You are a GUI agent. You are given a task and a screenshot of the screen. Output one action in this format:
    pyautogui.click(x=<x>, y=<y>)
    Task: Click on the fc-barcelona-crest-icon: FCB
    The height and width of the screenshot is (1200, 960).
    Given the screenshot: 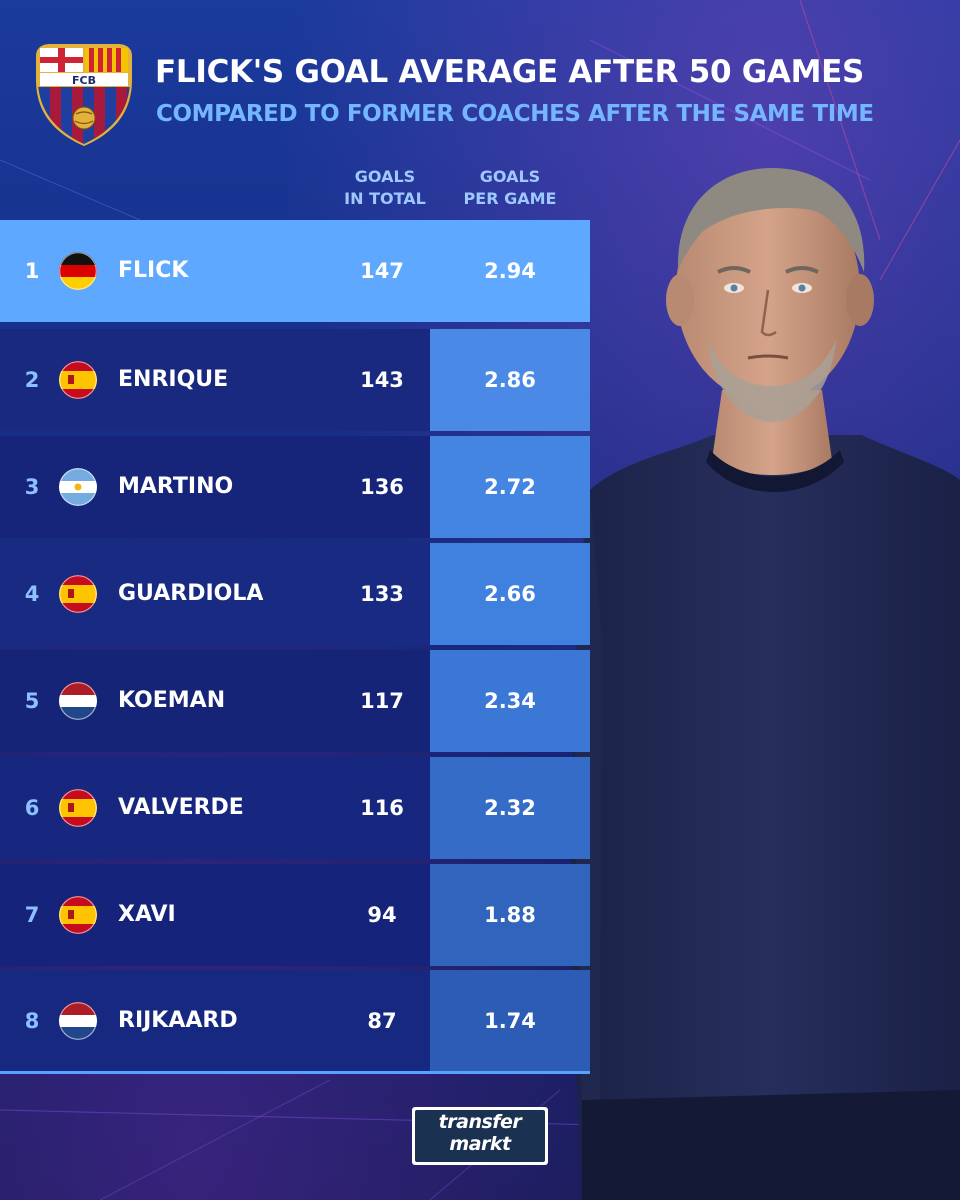 What is the action you would take?
    pyautogui.click(x=84, y=95)
    